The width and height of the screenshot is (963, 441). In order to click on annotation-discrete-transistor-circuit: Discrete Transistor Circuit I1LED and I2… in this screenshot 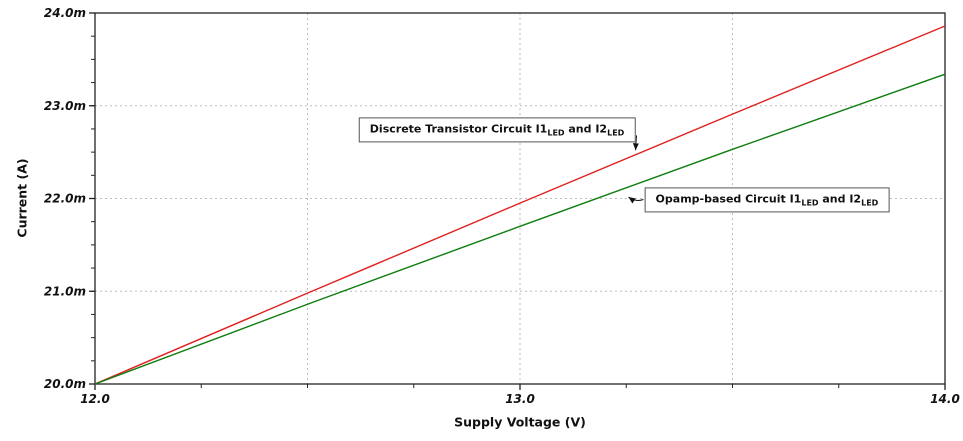, I will do `click(497, 130)`.